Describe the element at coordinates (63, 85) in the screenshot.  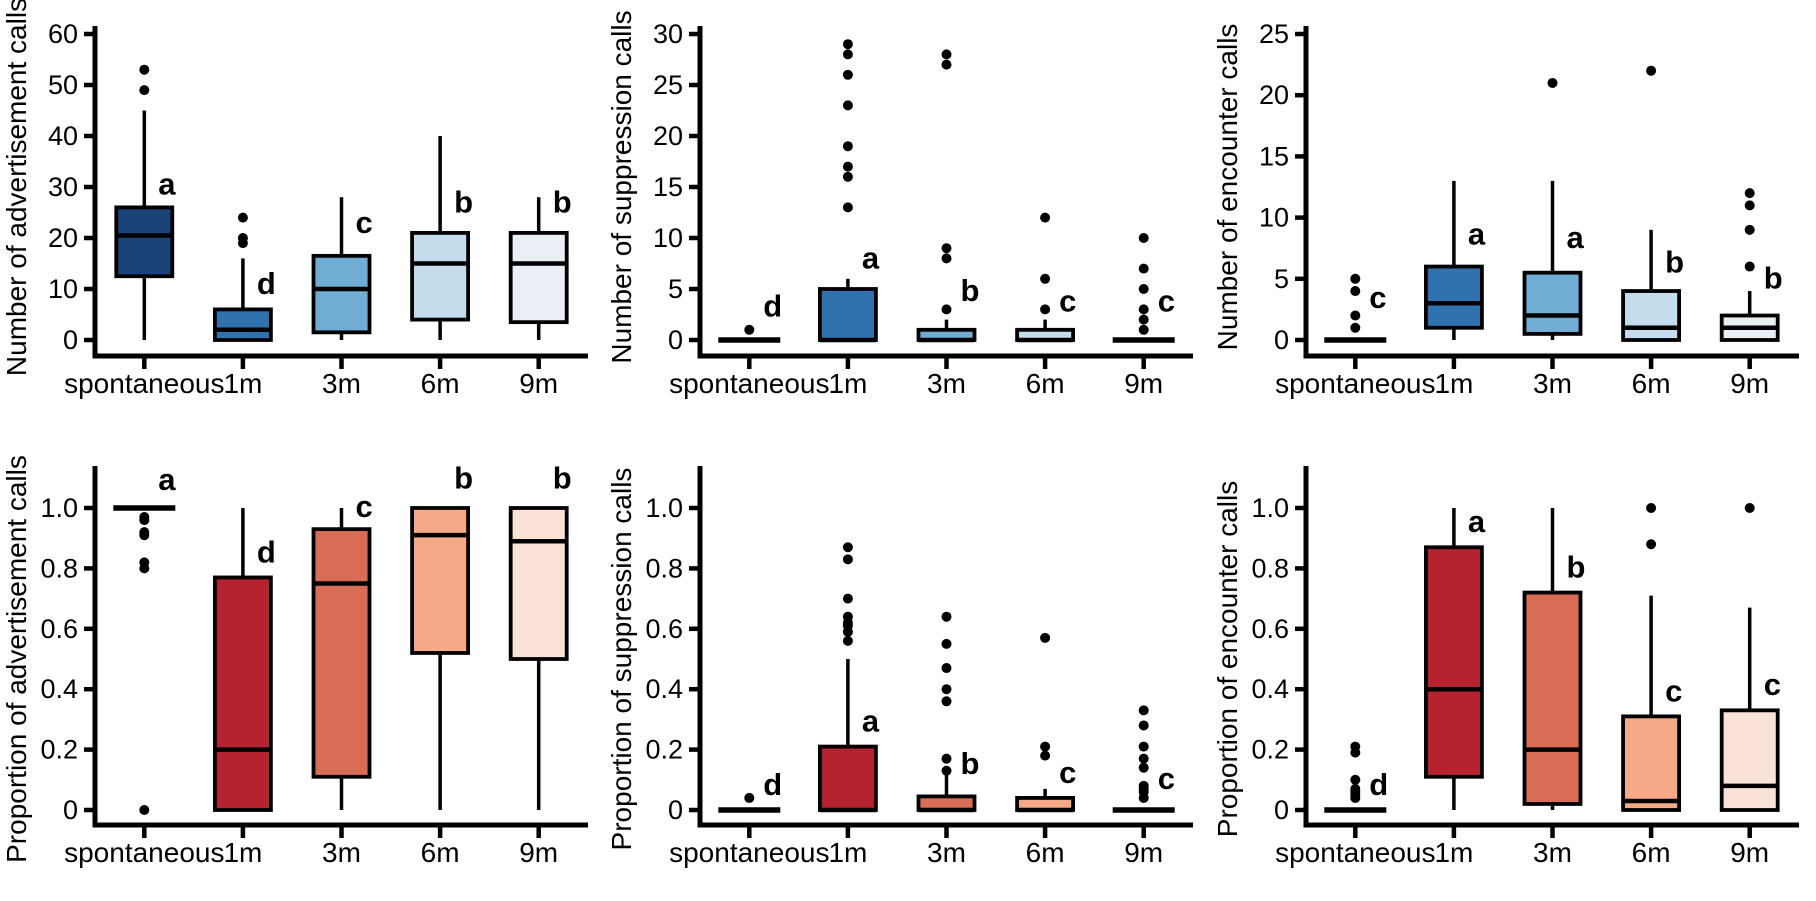
I see `y-tick-label: 50` at that location.